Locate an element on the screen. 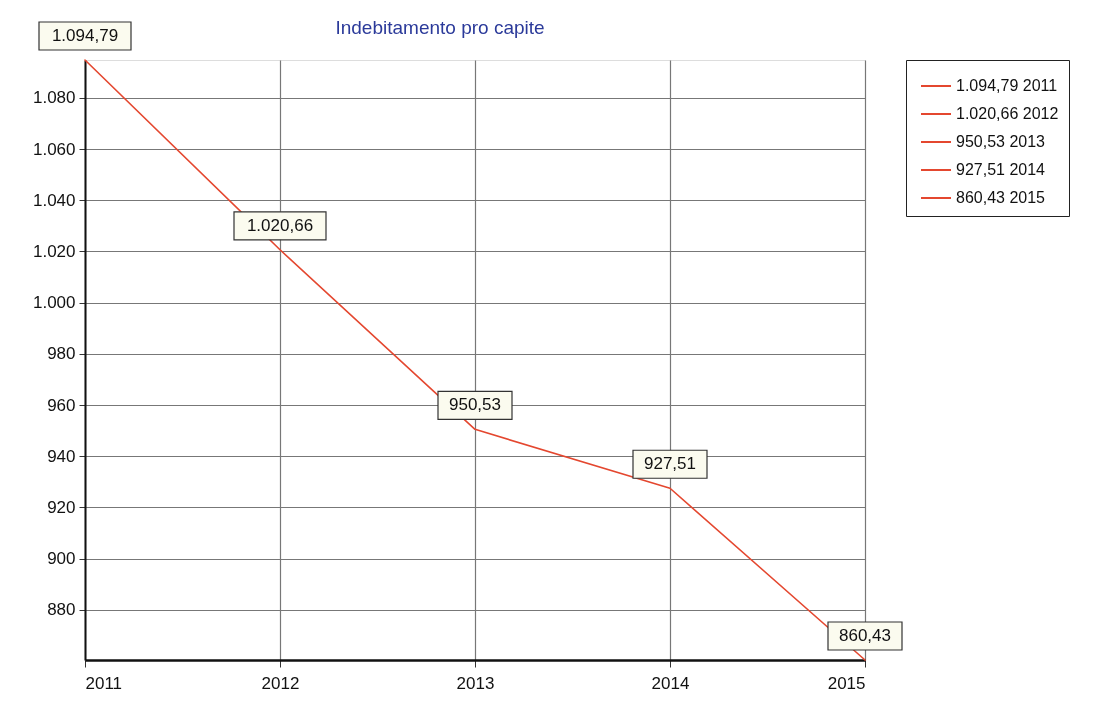 Image resolution: width=1117 pixels, height=707 pixels. y-tick-label: 980 is located at coordinates (61, 354).